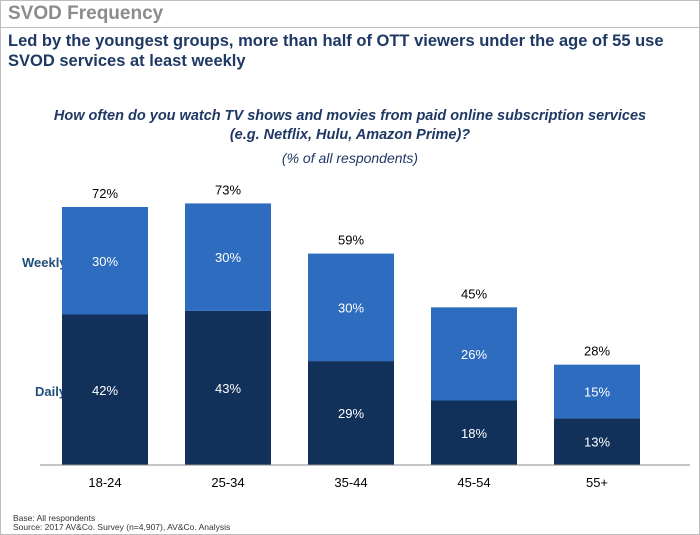  I want to click on data-label-weekly-25-34: 30%, so click(228, 257).